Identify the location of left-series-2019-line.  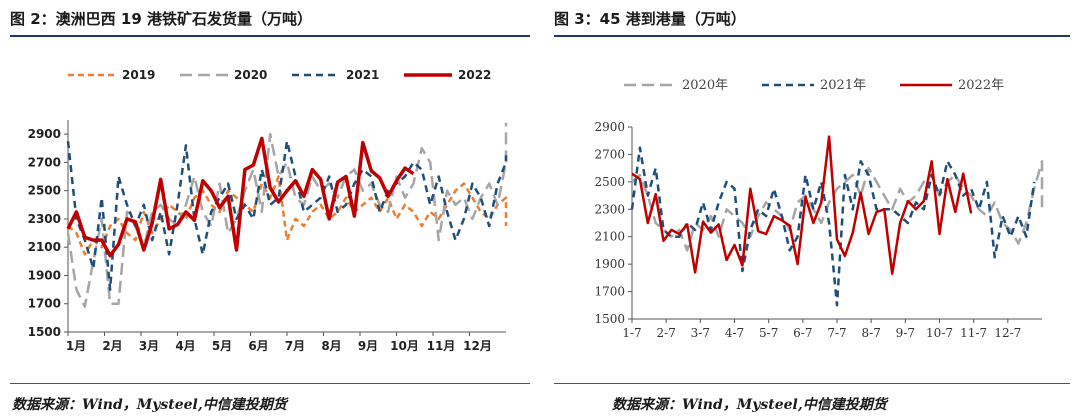
(287, 215).